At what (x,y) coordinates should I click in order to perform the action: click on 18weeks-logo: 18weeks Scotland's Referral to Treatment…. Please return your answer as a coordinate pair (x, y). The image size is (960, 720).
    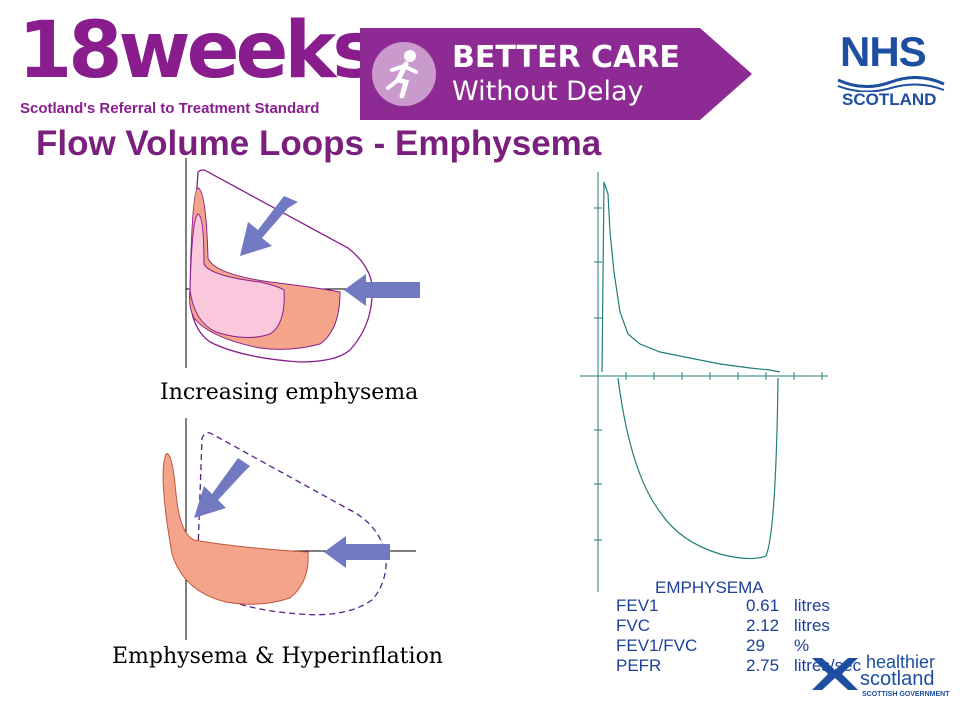
    Looking at the image, I should click on (198, 70).